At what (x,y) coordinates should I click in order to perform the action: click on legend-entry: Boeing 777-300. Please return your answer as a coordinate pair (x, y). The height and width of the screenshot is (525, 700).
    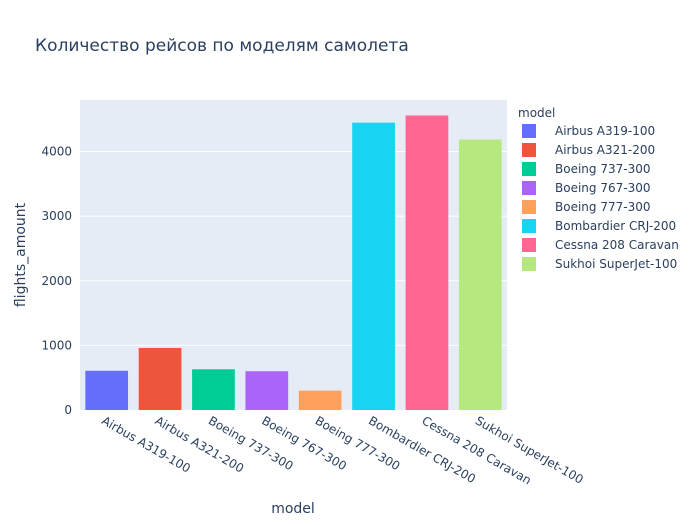
    Looking at the image, I should click on (602, 207).